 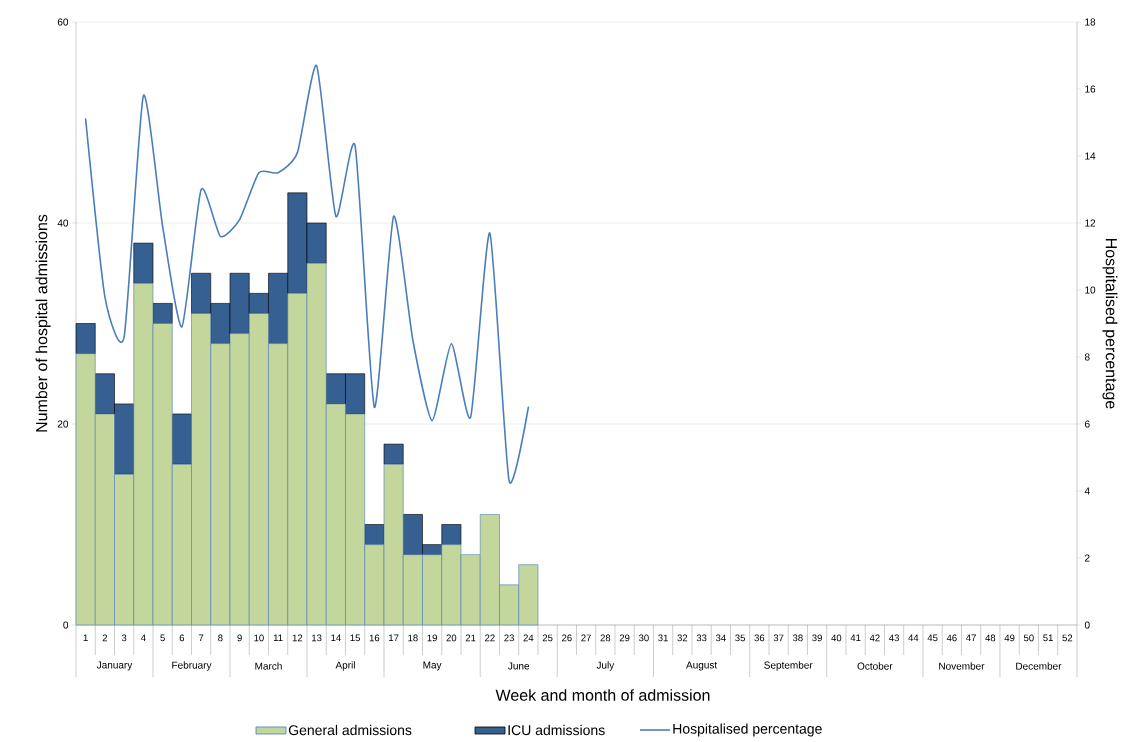 I want to click on x-tick-label: 43, so click(x=894, y=638).